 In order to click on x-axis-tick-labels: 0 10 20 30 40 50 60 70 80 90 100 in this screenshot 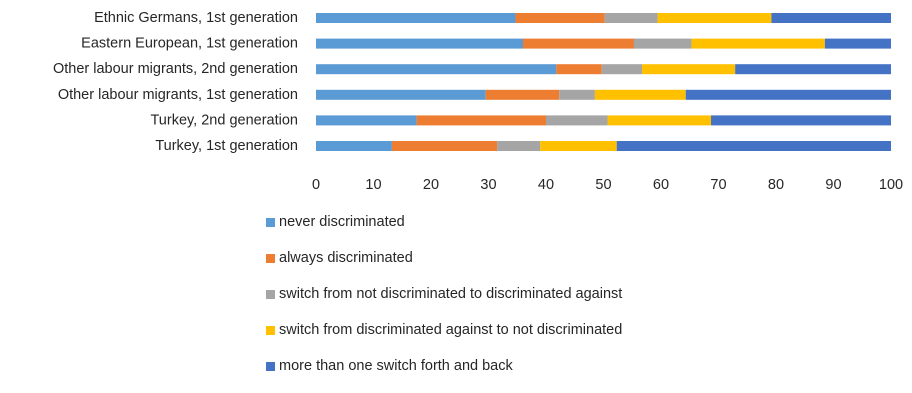, I will do `click(607, 185)`.